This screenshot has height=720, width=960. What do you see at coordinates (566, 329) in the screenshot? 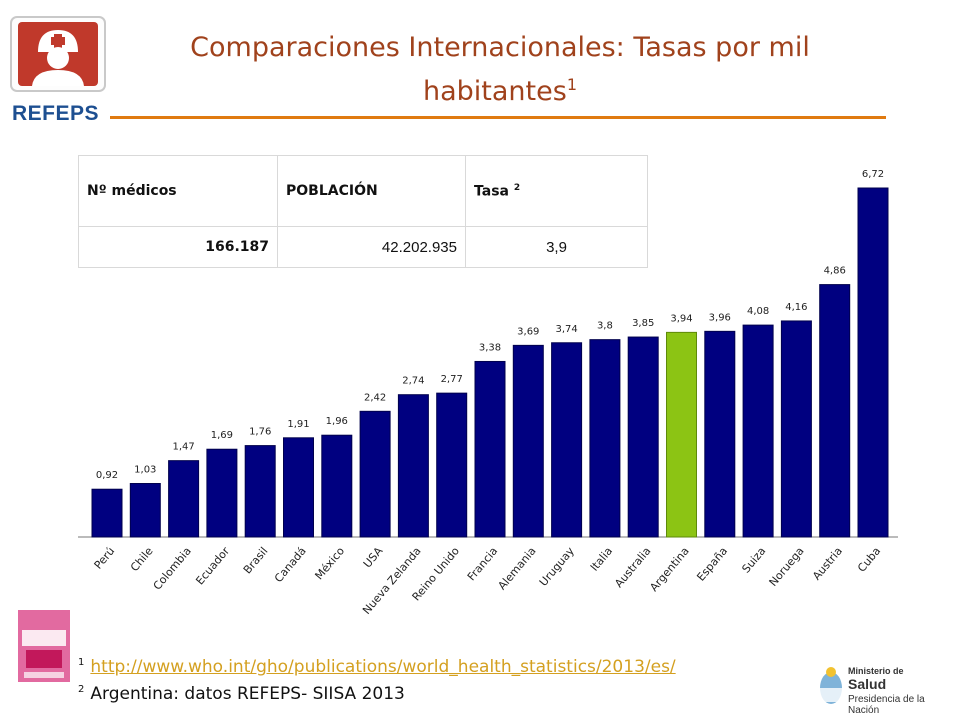
I see `data-label: 3,74` at bounding box center [566, 329].